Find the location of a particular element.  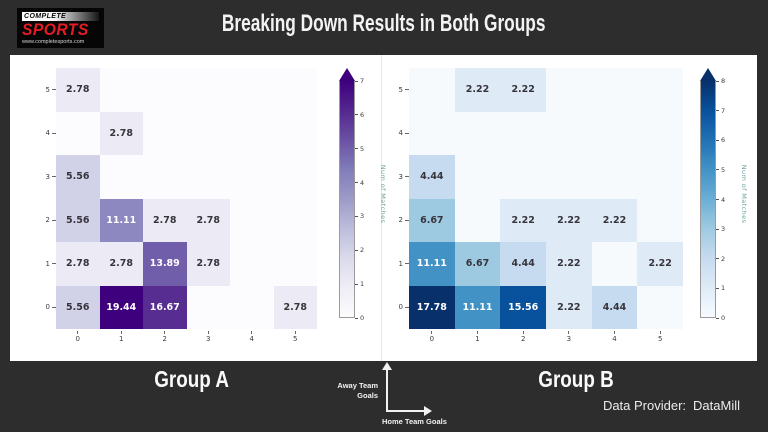

heatmap-cell: 4.44 is located at coordinates (523, 264).